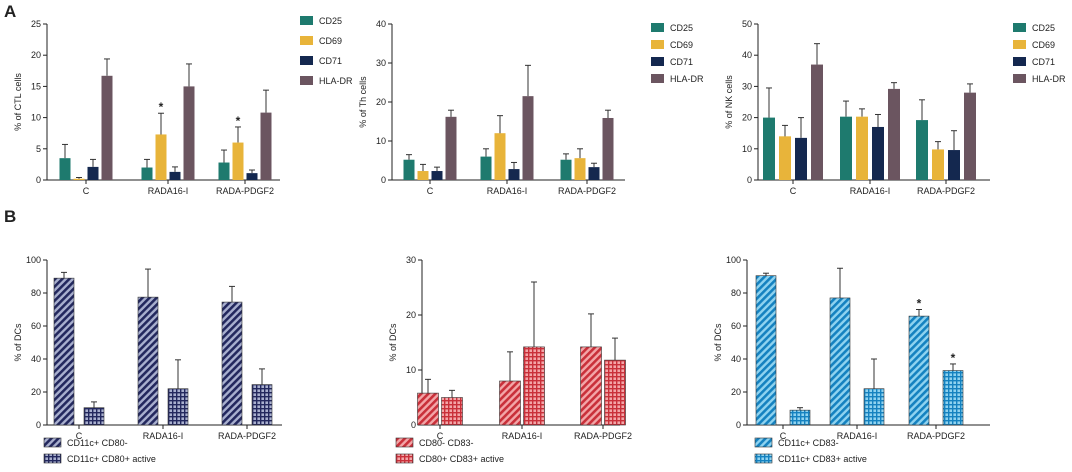  What do you see at coordinates (111, 459) in the screenshot?
I see `legend-label-cd11c-cd80-active: CD11c+ CD80+ active` at bounding box center [111, 459].